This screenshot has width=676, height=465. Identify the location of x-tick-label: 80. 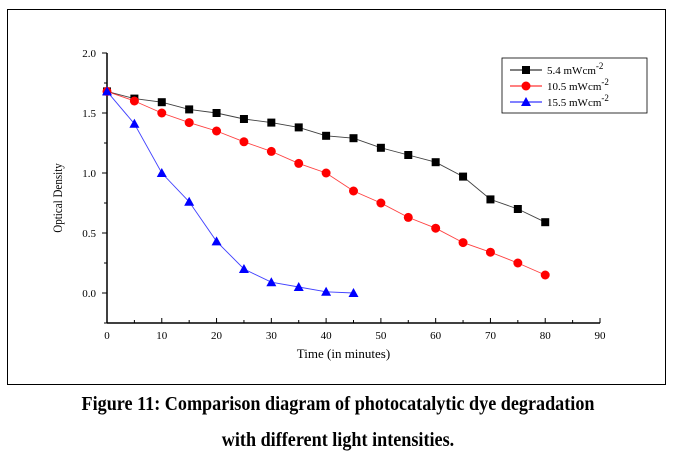
(546, 336).